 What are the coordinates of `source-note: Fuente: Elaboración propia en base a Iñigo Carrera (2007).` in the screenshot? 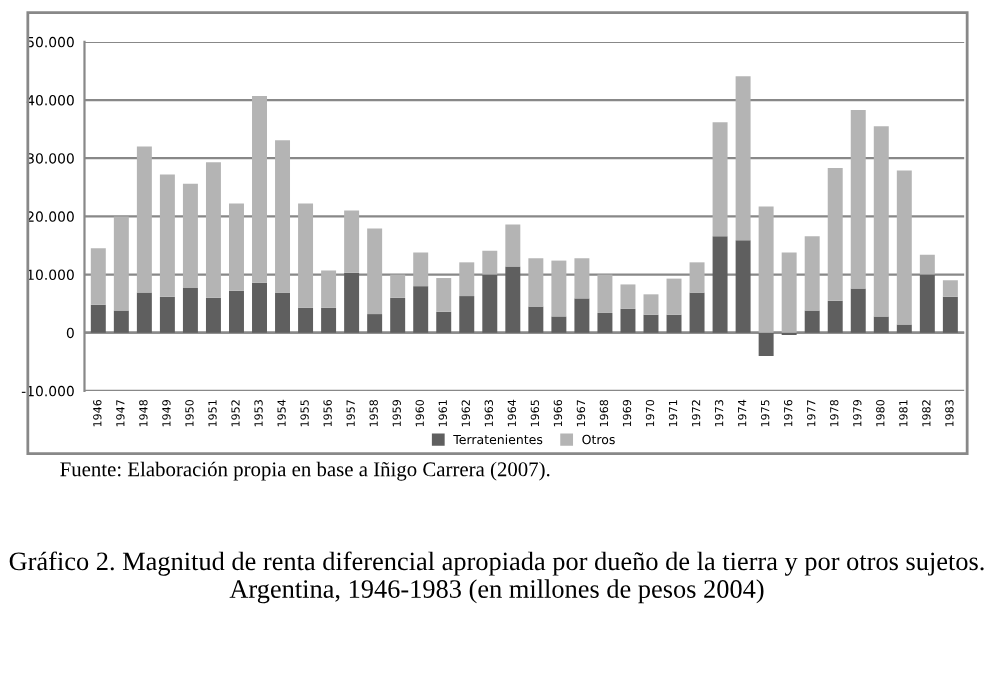 It's located at (305, 471).